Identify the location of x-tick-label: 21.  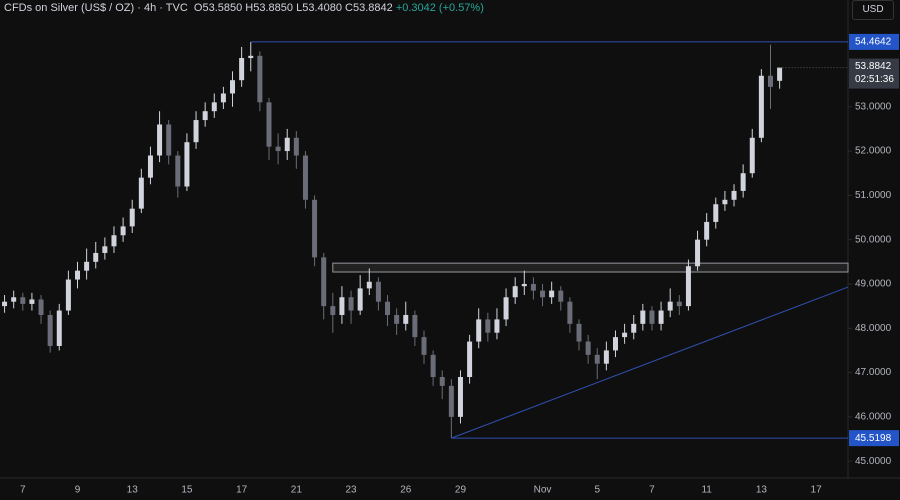
(297, 490).